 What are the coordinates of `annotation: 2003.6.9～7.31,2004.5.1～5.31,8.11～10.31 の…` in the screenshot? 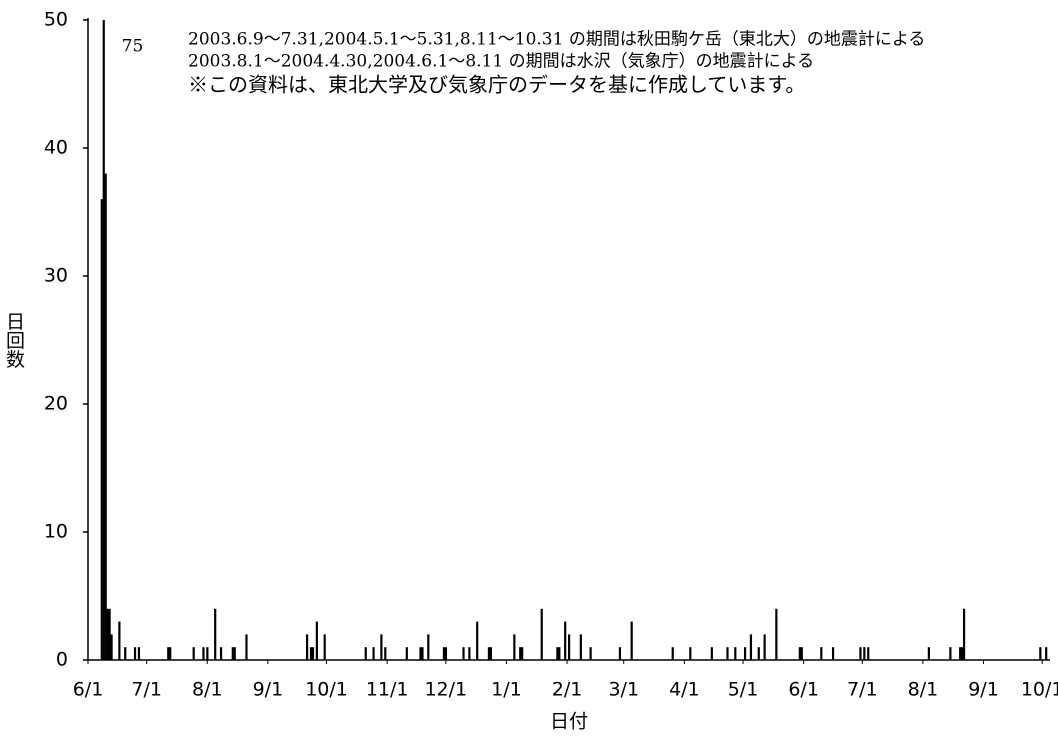 It's located at (556, 40).